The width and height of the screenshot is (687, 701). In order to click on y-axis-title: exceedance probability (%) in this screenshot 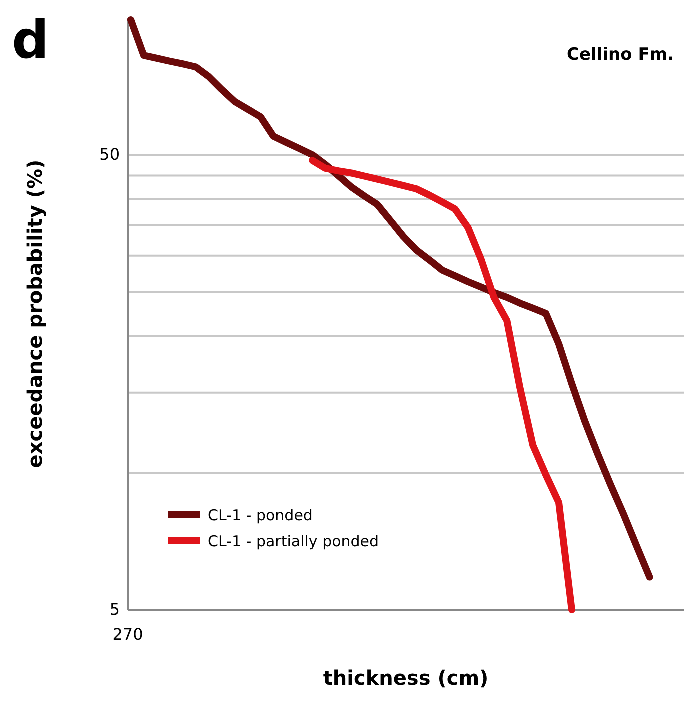, I will do `click(35, 314)`.